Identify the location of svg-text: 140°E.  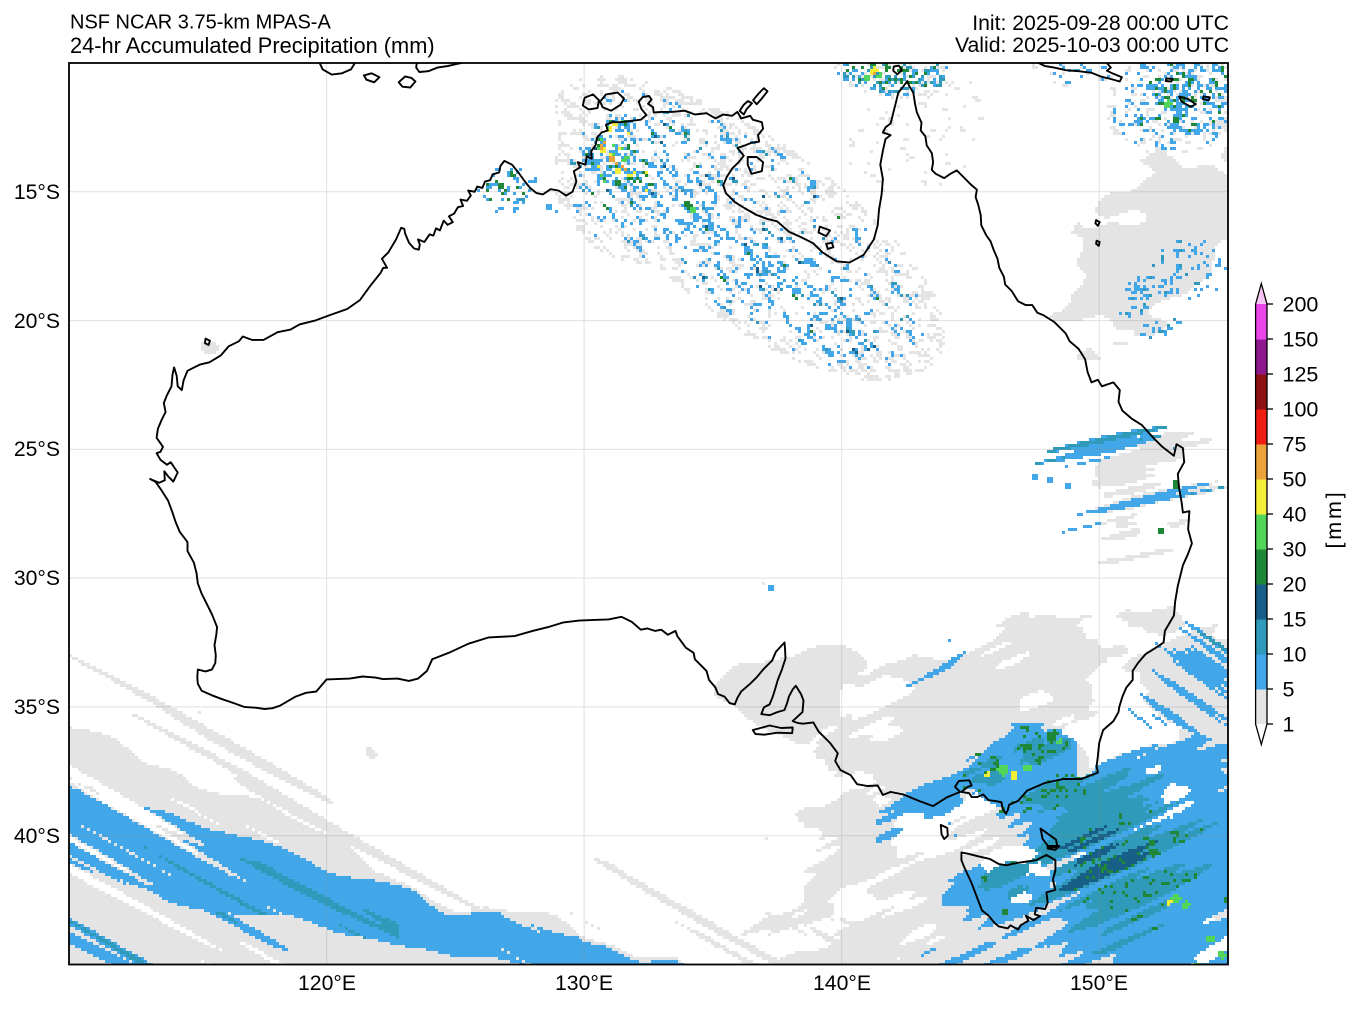
(842, 983).